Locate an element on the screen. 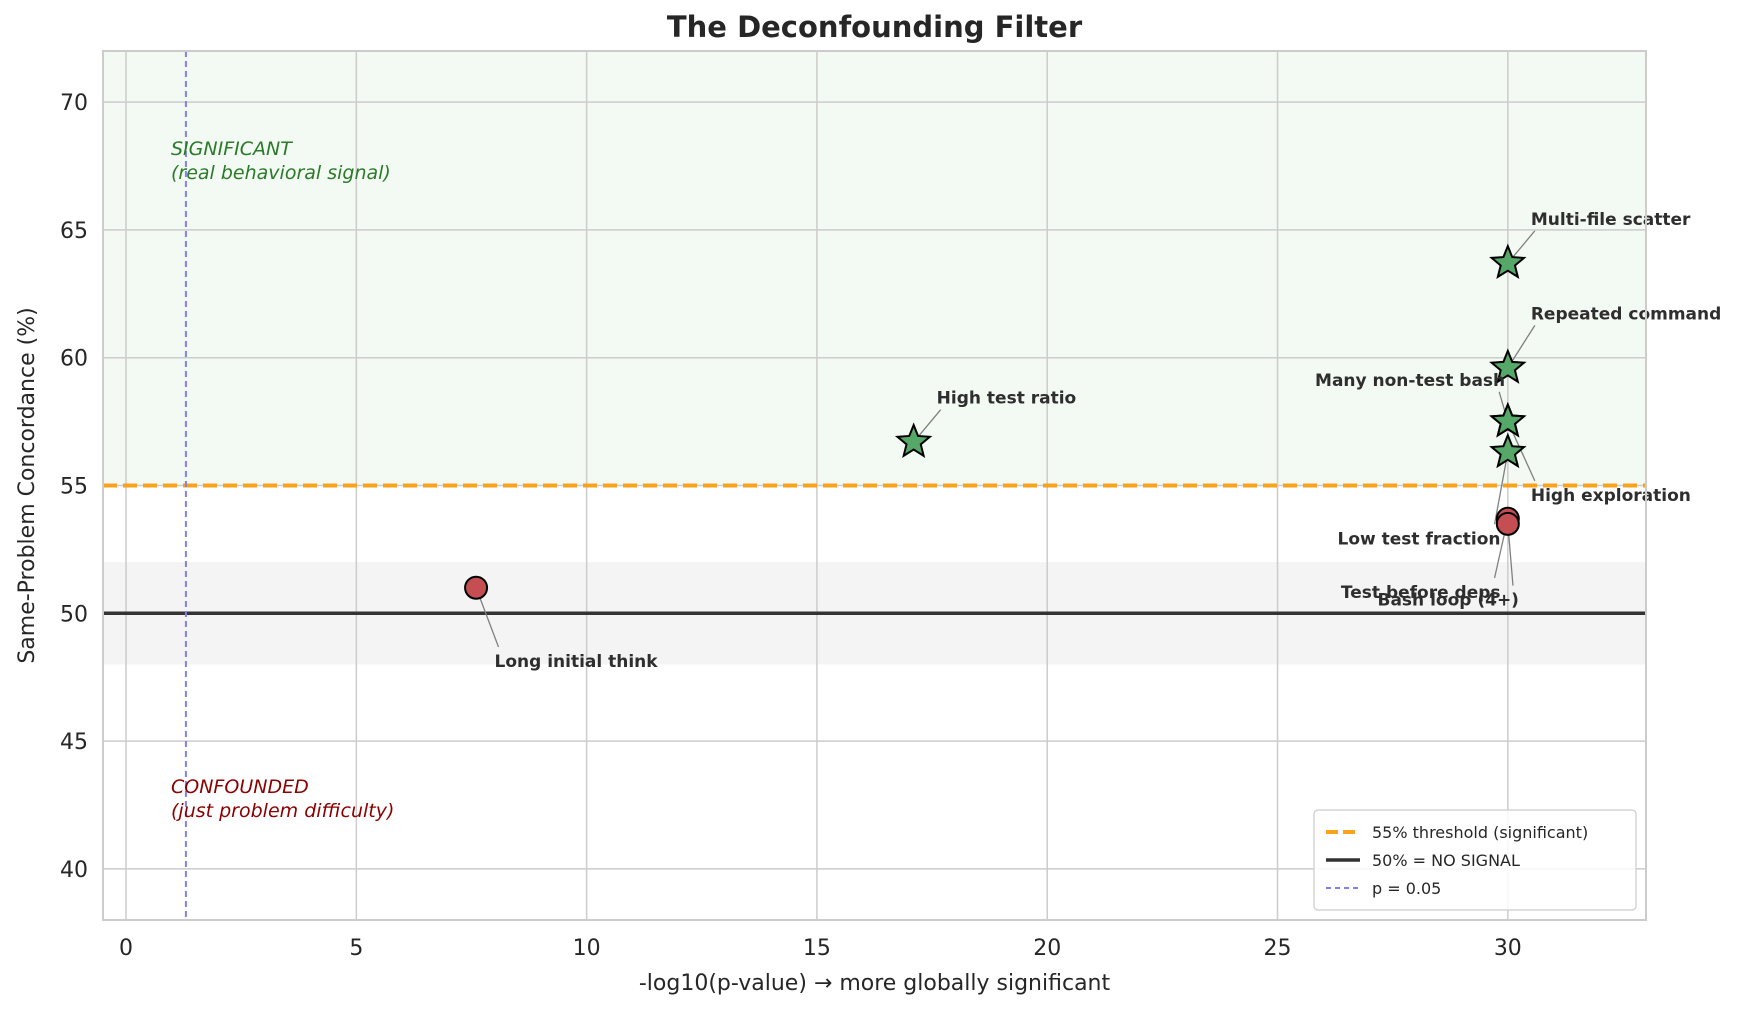 The height and width of the screenshot is (1010, 1751). legend-entry: p = 0.05 is located at coordinates (1406, 888).